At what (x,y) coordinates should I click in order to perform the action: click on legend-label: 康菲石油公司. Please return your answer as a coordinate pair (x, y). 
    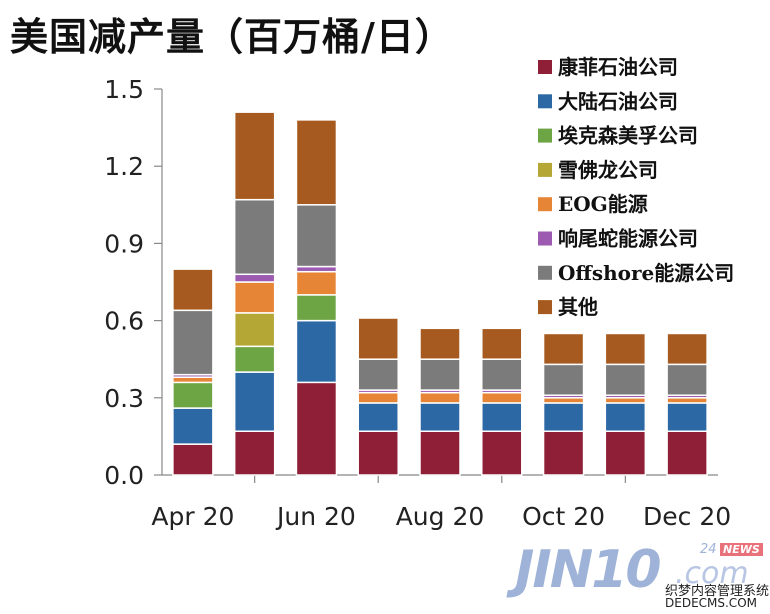
    Looking at the image, I should click on (618, 67).